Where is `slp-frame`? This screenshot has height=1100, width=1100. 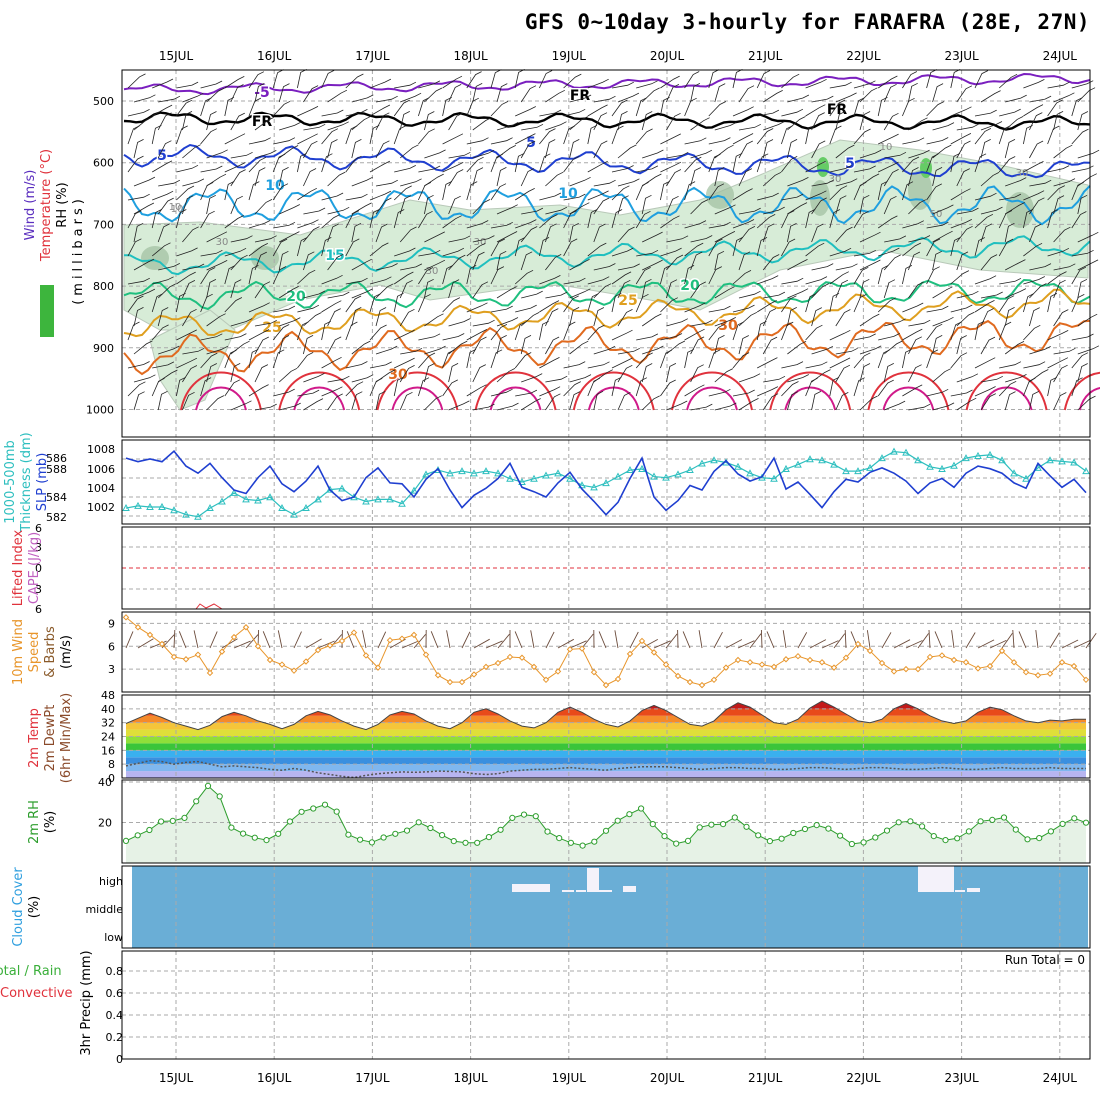
slp-frame is located at coordinates (606, 482).